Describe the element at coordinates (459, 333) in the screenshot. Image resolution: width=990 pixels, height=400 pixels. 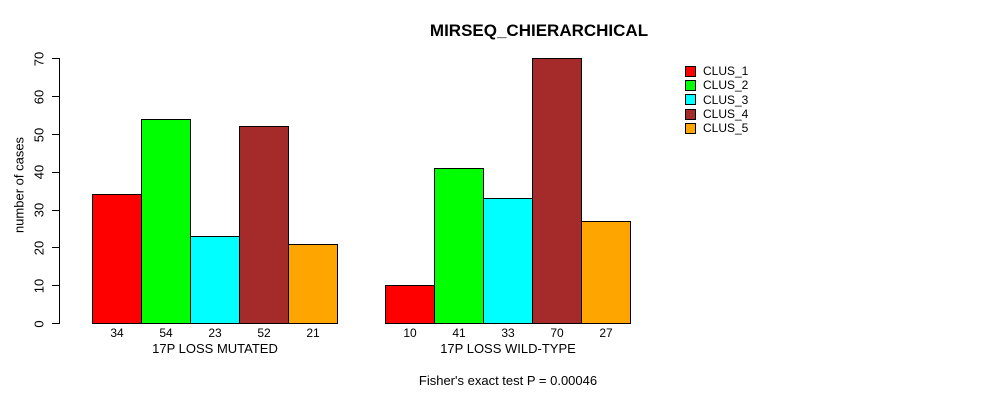
I see `bar-value-label: 41` at that location.